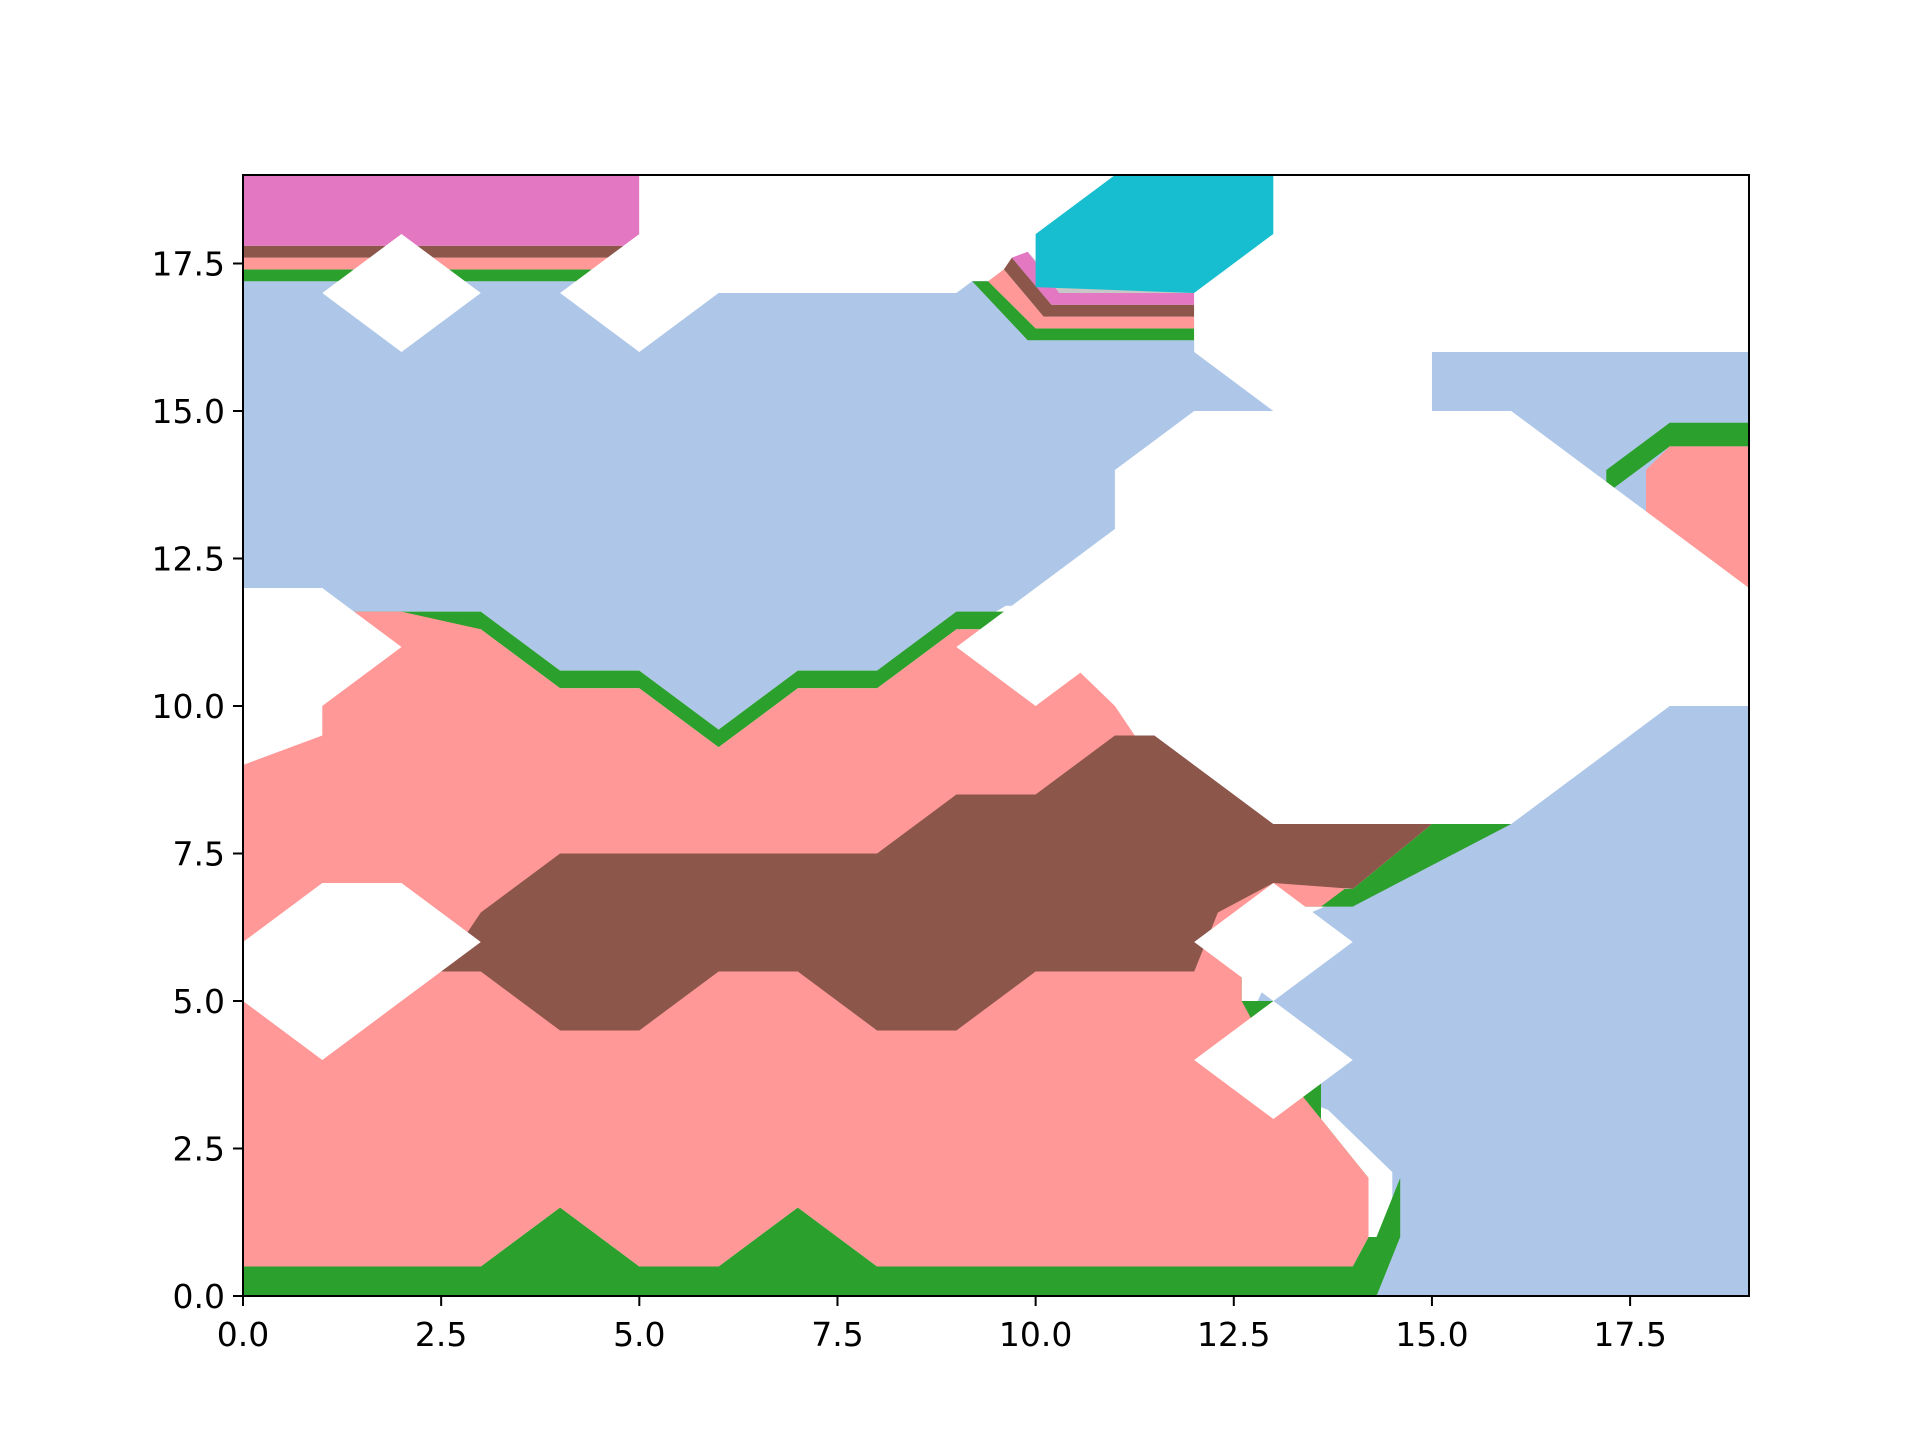  What do you see at coordinates (1233, 1334) in the screenshot?
I see `x-tick-label: 12.5` at bounding box center [1233, 1334].